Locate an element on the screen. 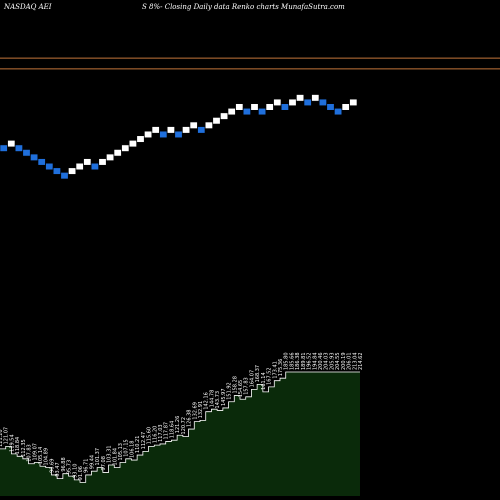 This screenshot has height=500, width=500. price-label: 144.78 is located at coordinates (212, 399).